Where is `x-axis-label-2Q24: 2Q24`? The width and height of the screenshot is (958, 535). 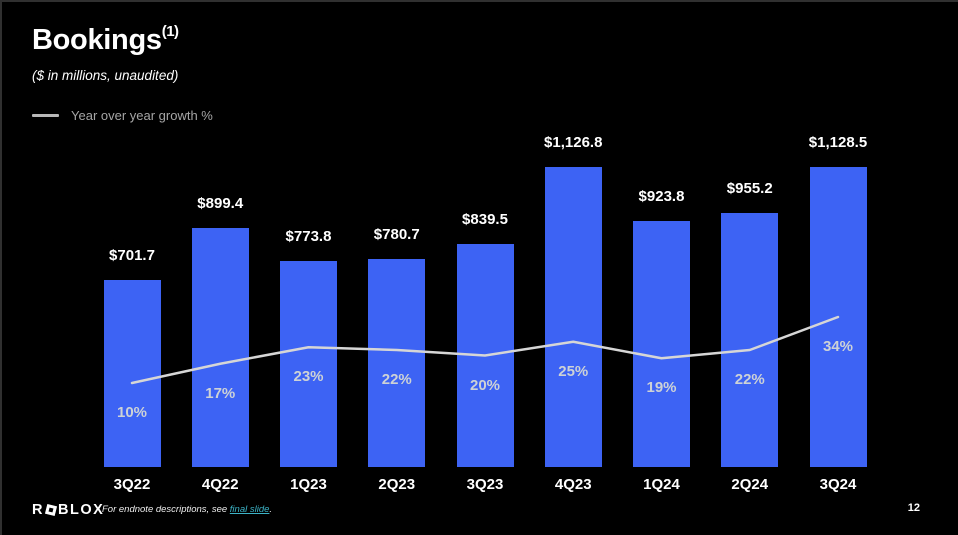
x-axis-label-2Q24: 2Q24 is located at coordinates (750, 484).